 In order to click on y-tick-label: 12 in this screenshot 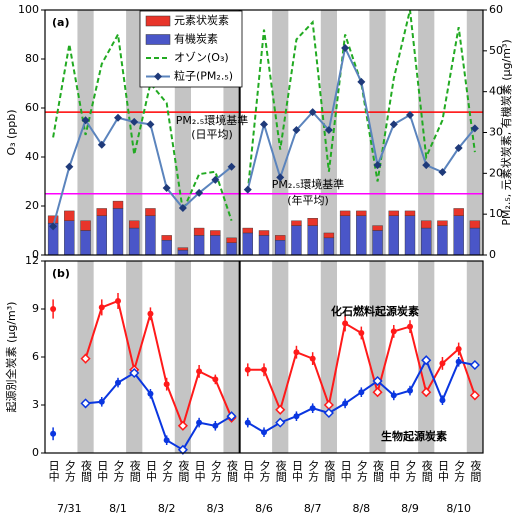, I will do `click(32, 260)`.